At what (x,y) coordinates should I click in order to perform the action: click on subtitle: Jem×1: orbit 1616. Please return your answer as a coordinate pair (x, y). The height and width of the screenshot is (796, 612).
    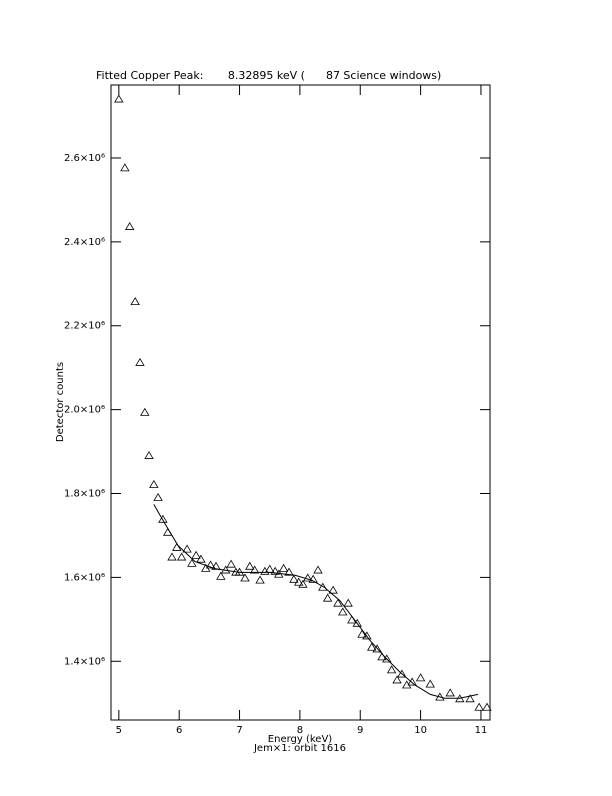
    Looking at the image, I should click on (299, 748).